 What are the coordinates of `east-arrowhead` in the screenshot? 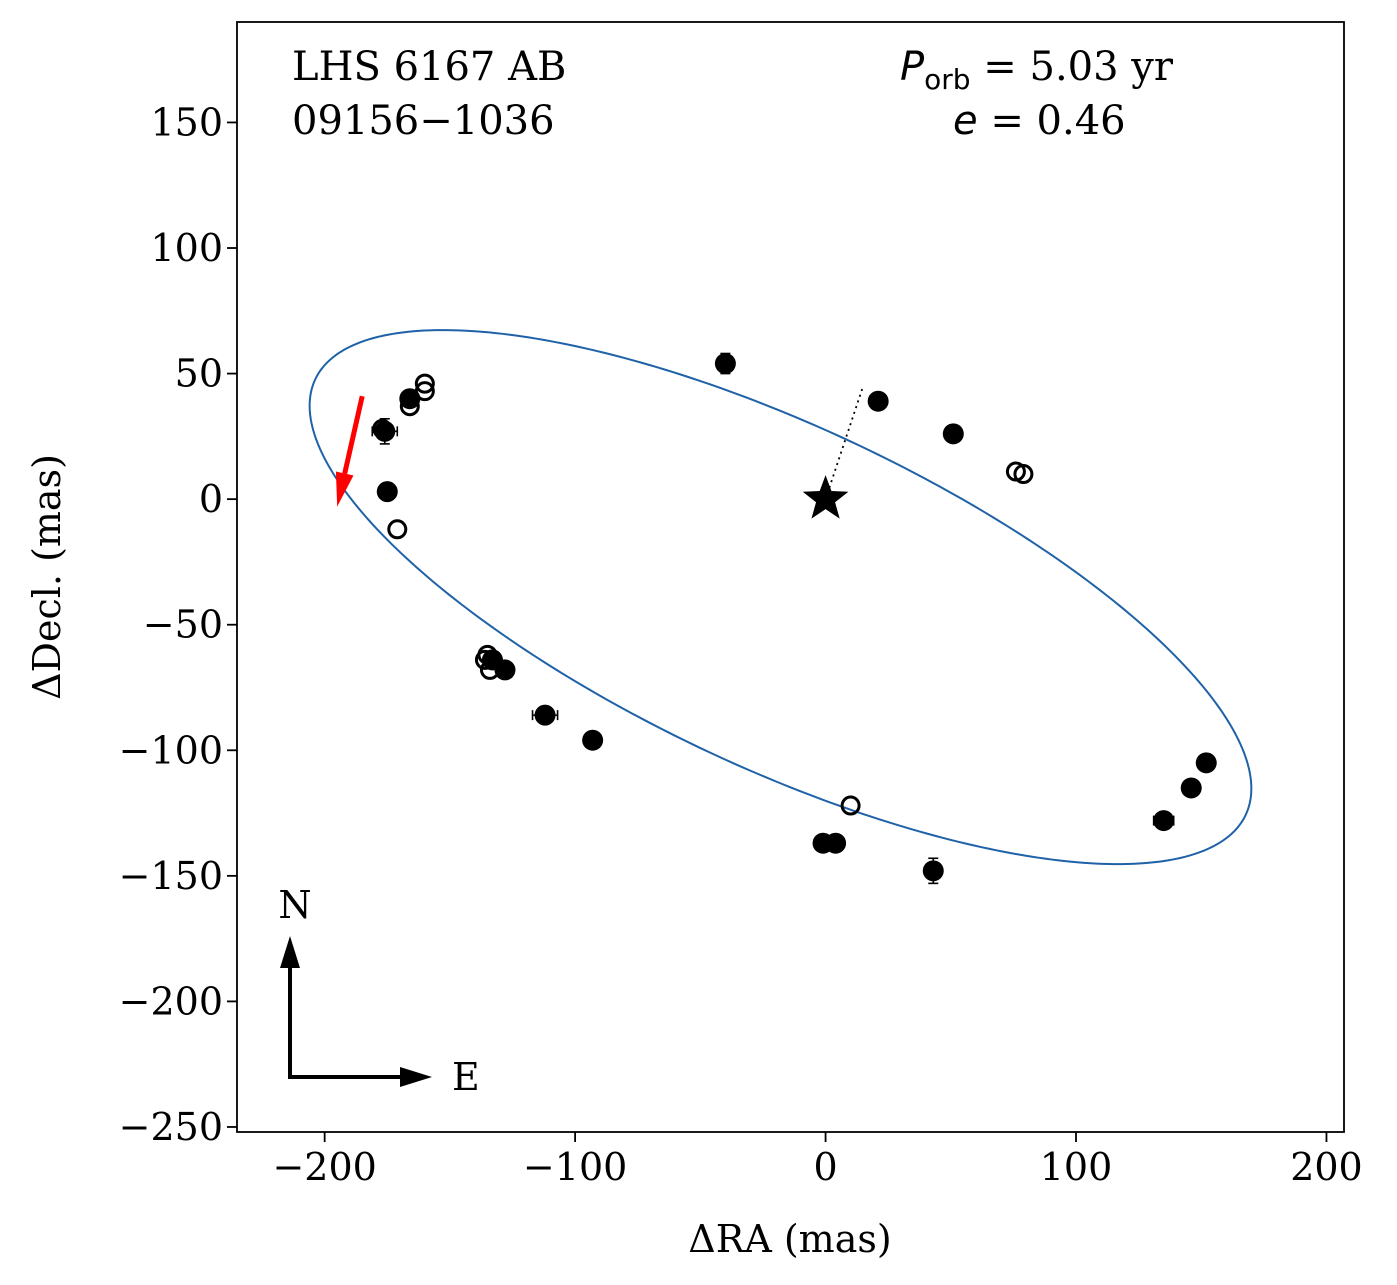 It's located at (416, 1077).